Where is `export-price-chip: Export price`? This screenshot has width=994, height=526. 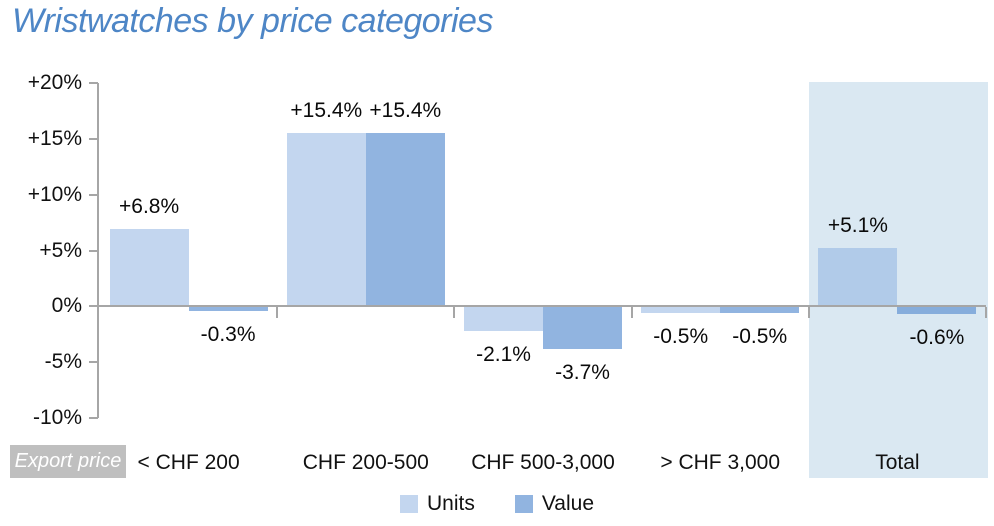 export-price-chip: Export price is located at coordinates (68, 461).